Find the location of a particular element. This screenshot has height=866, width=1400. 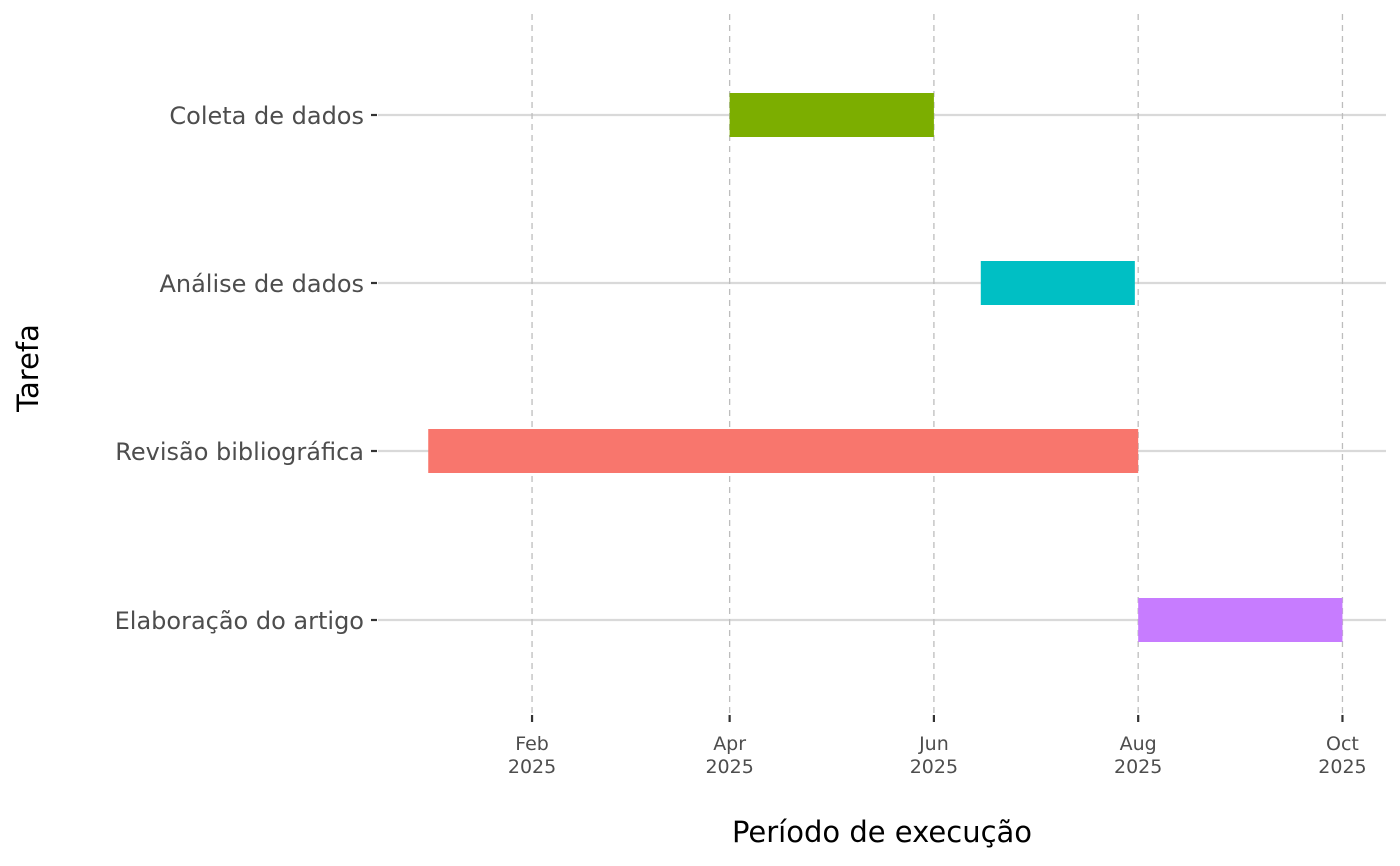

x-tick-label-month: Jun is located at coordinates (933, 744).